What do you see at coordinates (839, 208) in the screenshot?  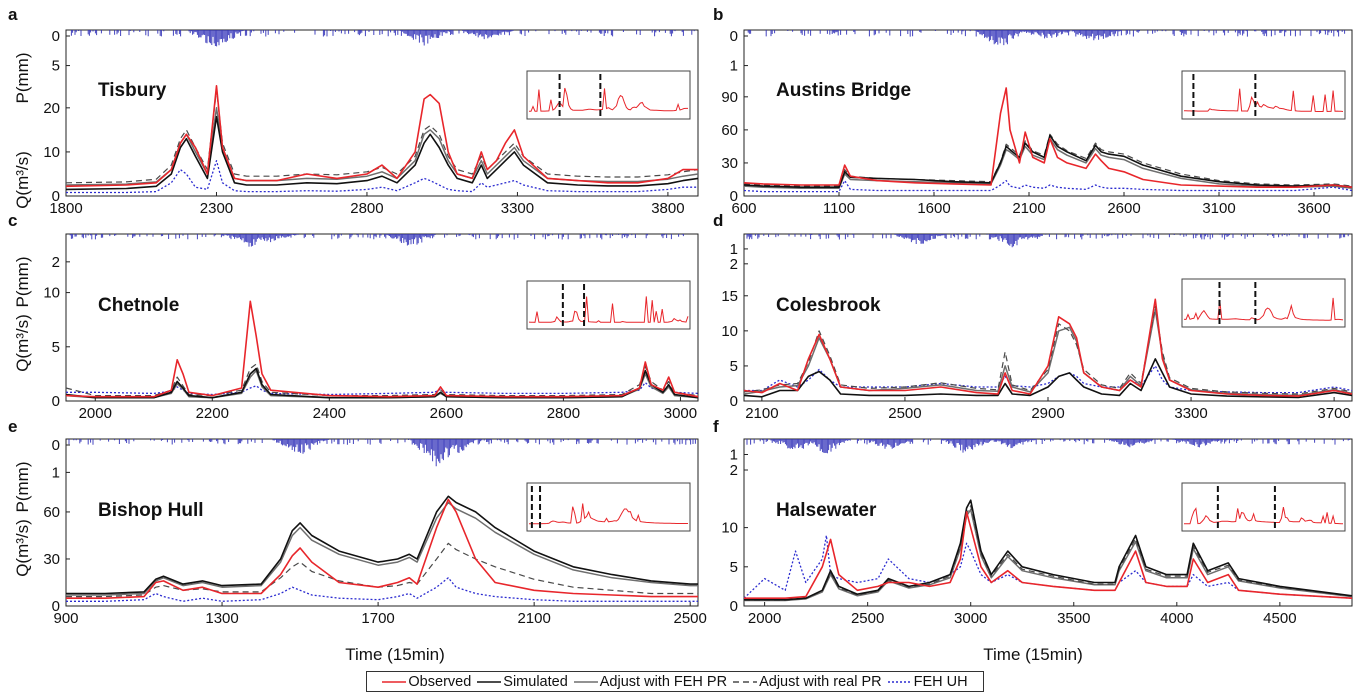 I see `x-tick-label: 1100` at bounding box center [839, 208].